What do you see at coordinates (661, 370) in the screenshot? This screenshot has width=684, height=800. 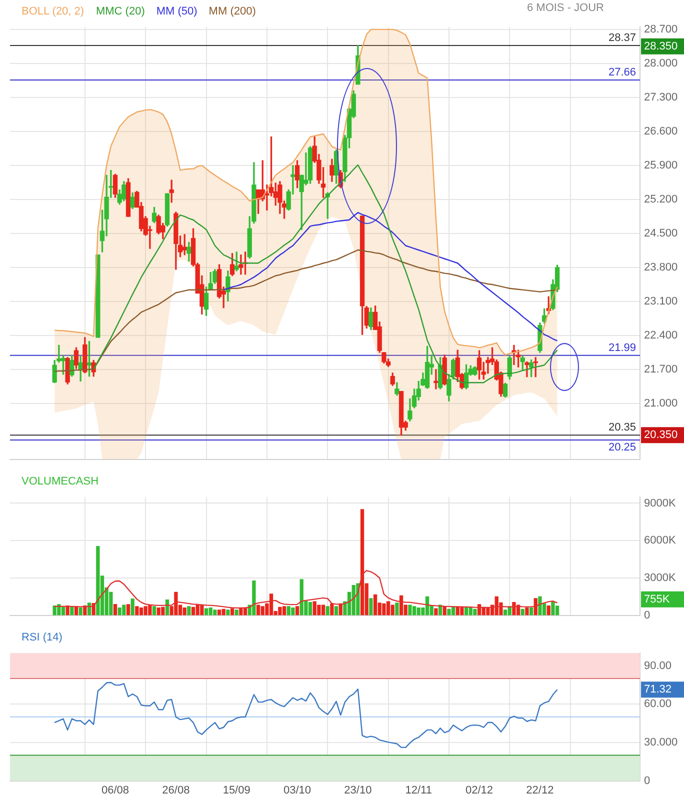 I see `y-tick-label: 21.700` at bounding box center [661, 370].